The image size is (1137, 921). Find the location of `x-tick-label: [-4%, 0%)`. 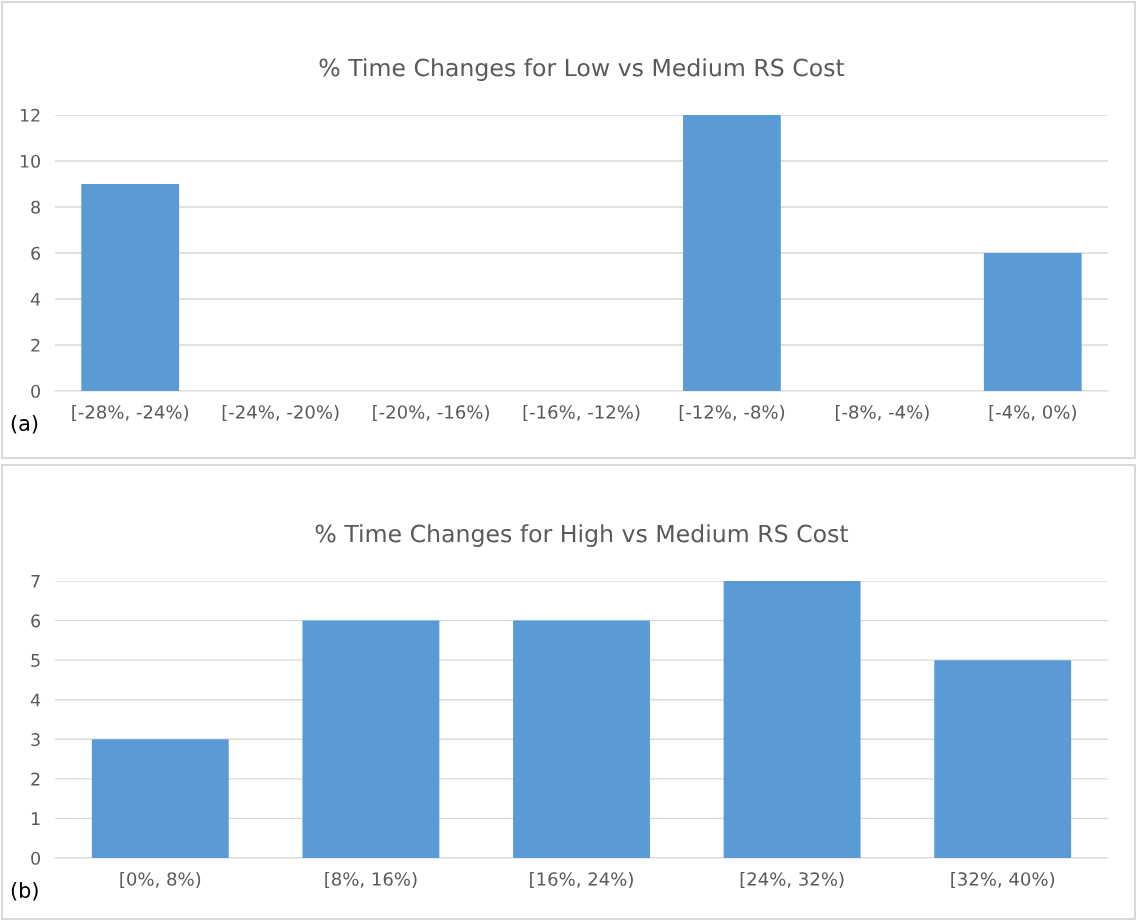

x-tick-label: [-4%, 0%) is located at coordinates (1032, 412).